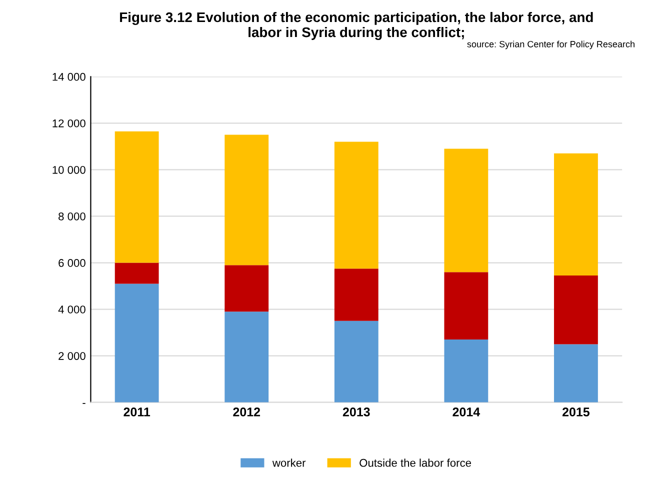  Describe the element at coordinates (69, 76) in the screenshot. I see `y-tick-label: 14 000` at that location.